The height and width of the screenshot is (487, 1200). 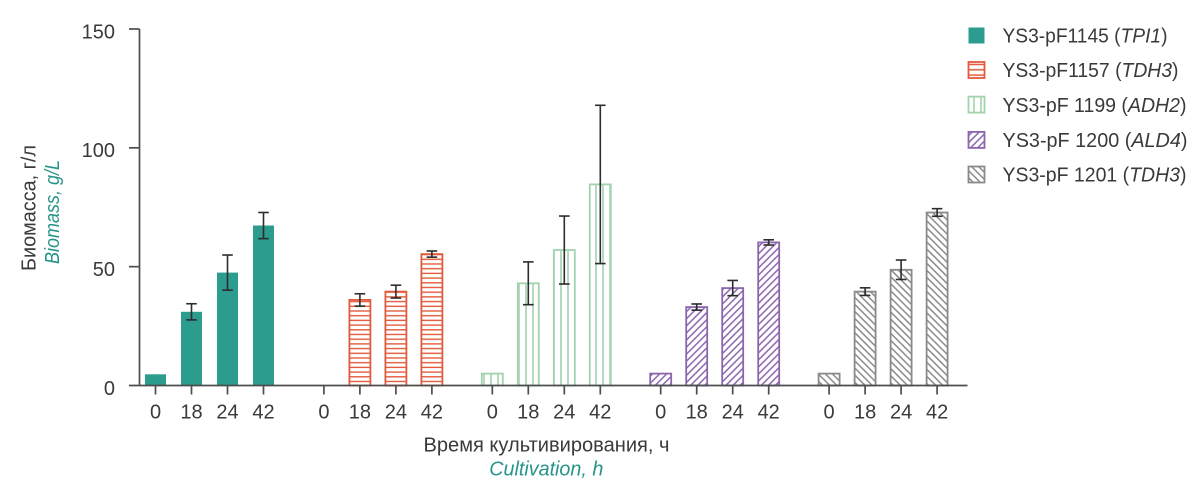 I want to click on svg-text: 50, so click(x=104, y=270).